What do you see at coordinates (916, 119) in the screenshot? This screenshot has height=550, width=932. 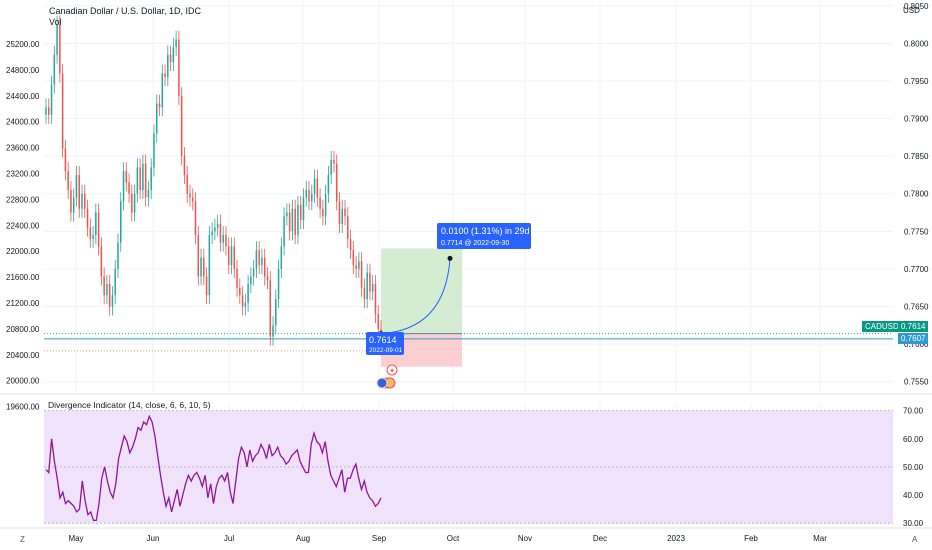 I see `right-axis-tick: 0.7900` at bounding box center [916, 119].